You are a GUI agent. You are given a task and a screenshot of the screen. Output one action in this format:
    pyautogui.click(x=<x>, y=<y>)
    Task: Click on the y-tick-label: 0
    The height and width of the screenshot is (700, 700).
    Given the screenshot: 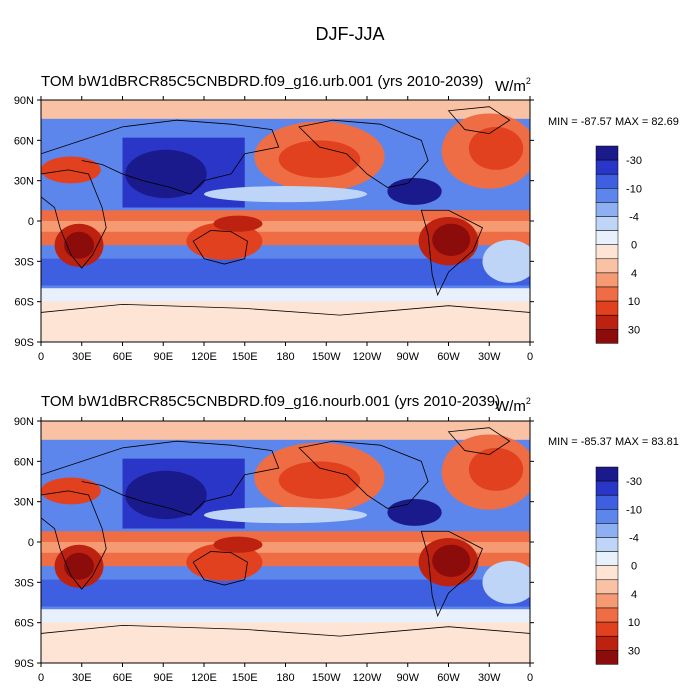 What is the action you would take?
    pyautogui.click(x=31, y=543)
    